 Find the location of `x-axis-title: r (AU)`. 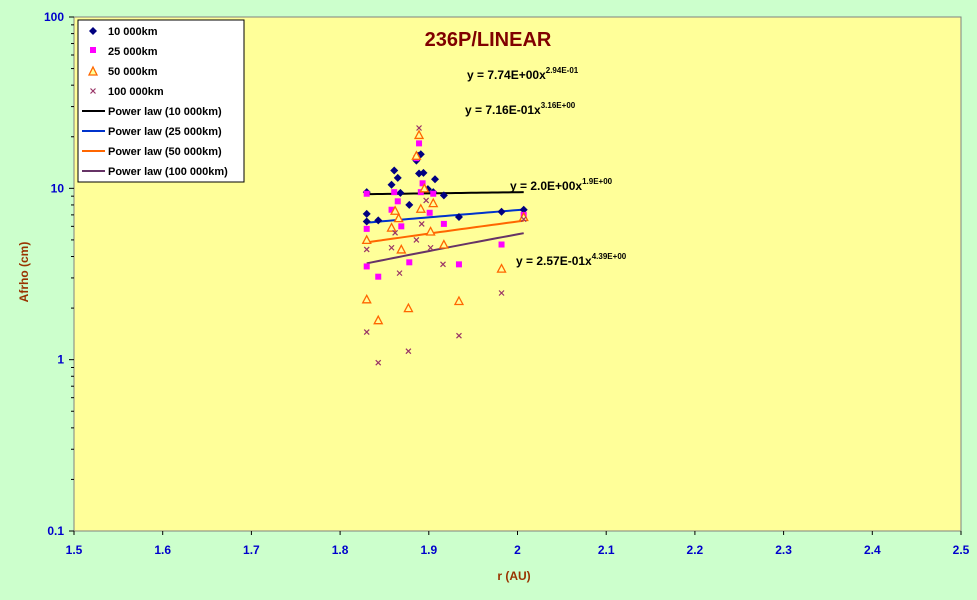

x-axis-title: r (AU) is located at coordinates (513, 576).